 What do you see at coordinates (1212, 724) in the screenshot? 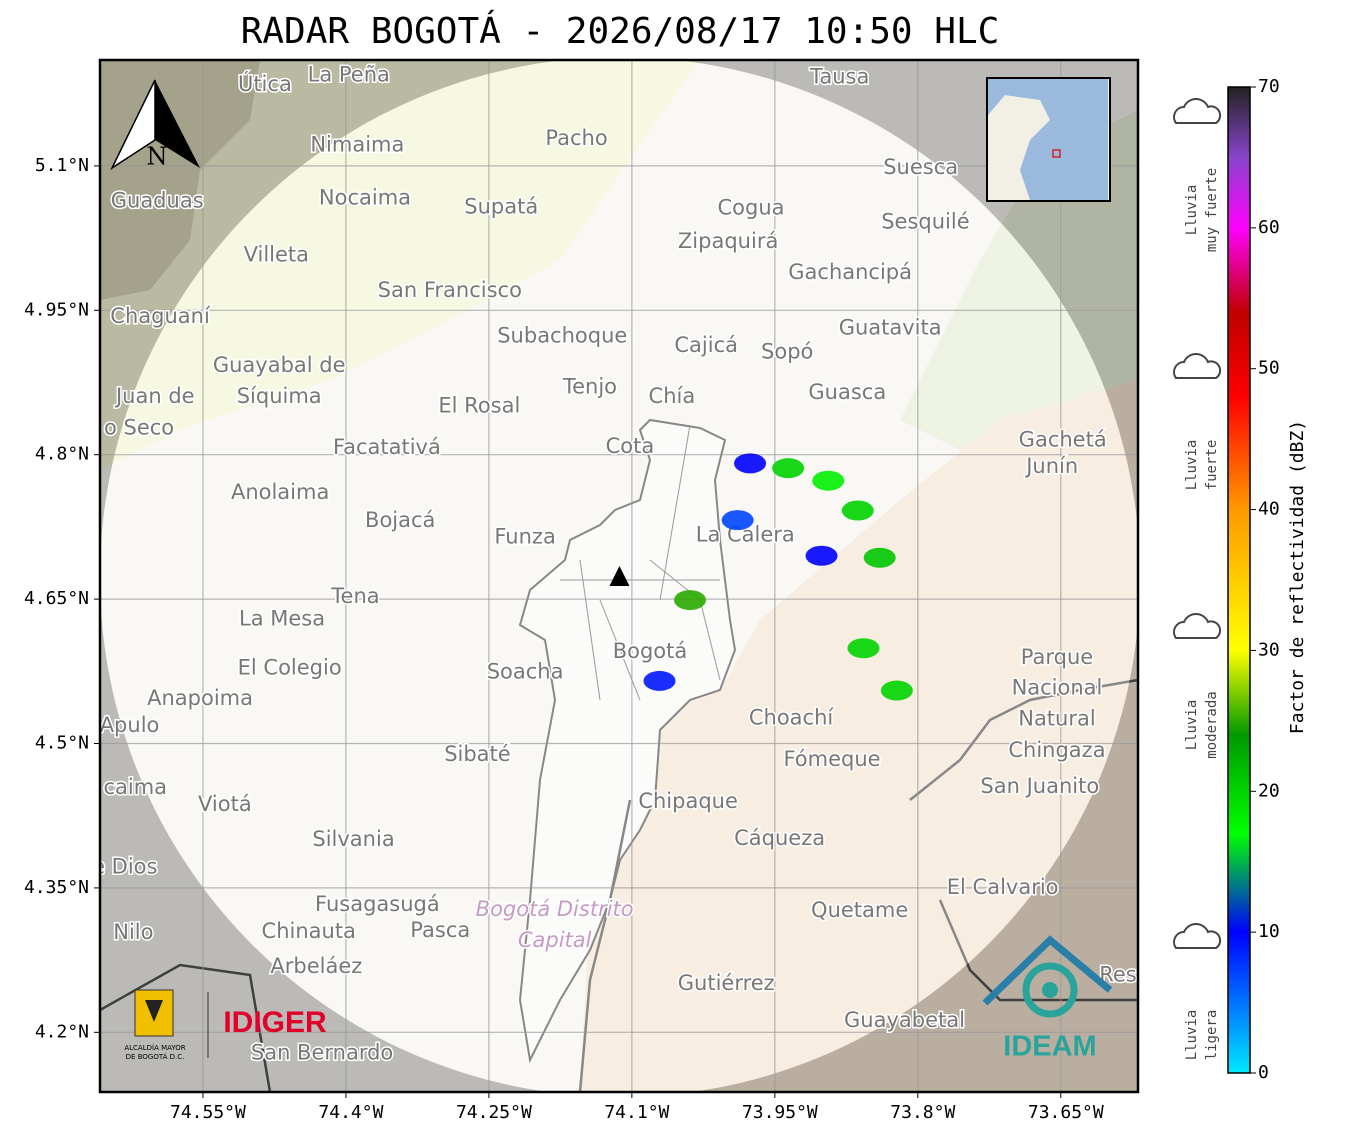
I see `rain-class-label: moderada` at bounding box center [1212, 724].